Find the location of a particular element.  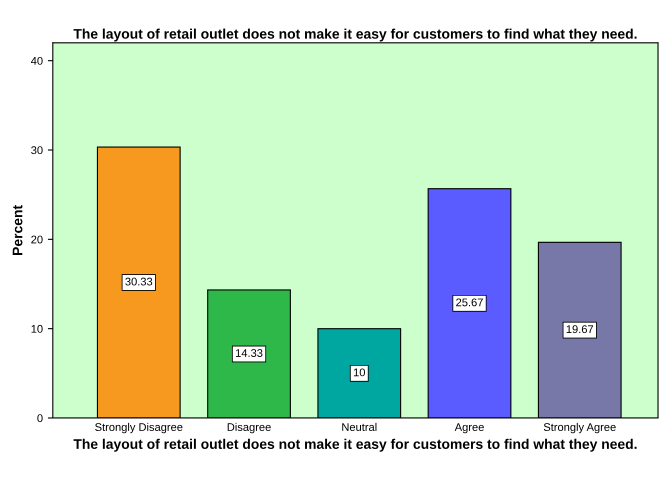

y-axis-title: Percent is located at coordinates (17, 230).